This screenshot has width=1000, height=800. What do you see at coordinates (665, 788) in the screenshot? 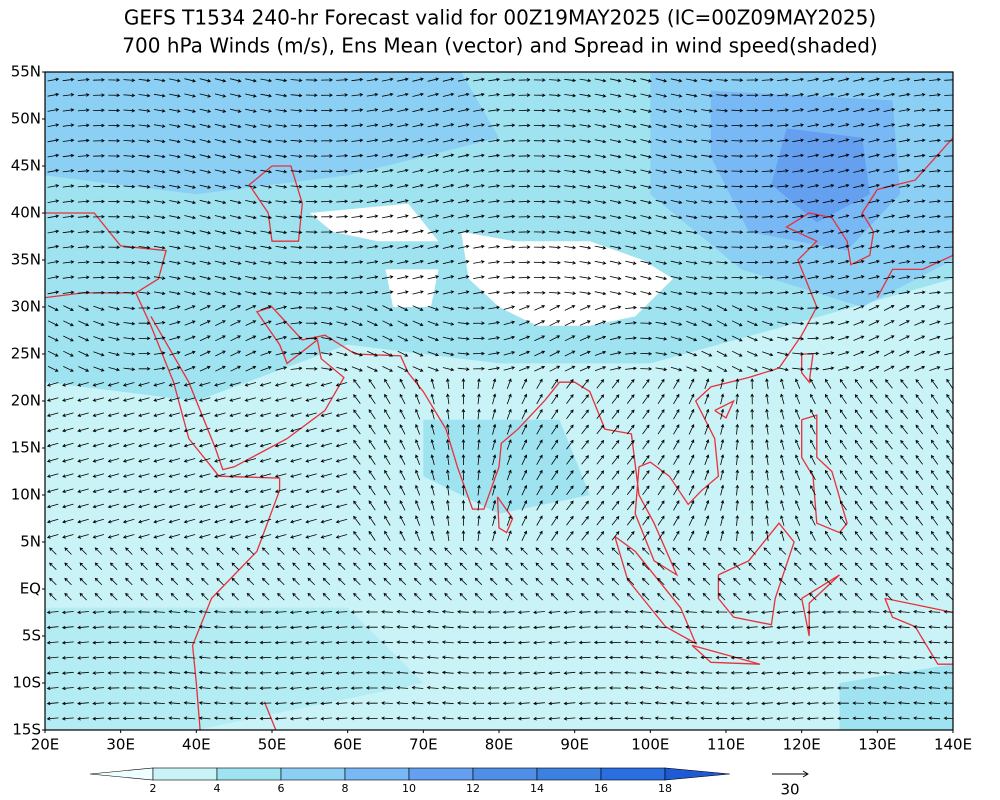
I see `colorbar-label: 18` at bounding box center [665, 788].